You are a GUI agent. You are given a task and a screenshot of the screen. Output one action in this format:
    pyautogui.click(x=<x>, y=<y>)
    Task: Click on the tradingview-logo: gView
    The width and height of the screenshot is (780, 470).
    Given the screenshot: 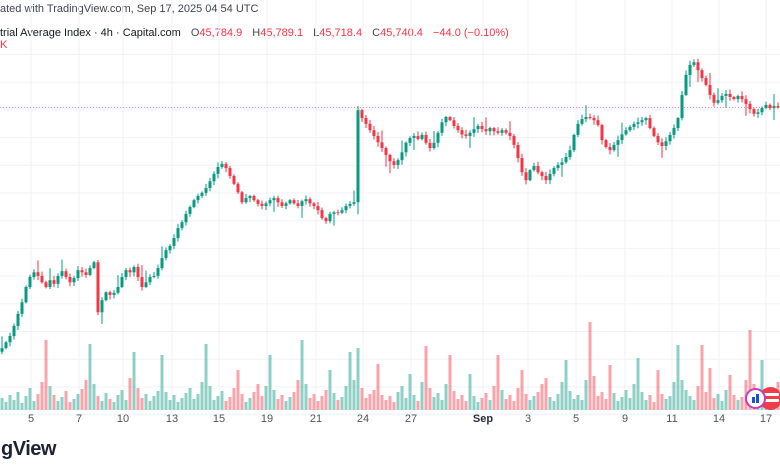 What is the action you would take?
    pyautogui.click(x=28, y=449)
    